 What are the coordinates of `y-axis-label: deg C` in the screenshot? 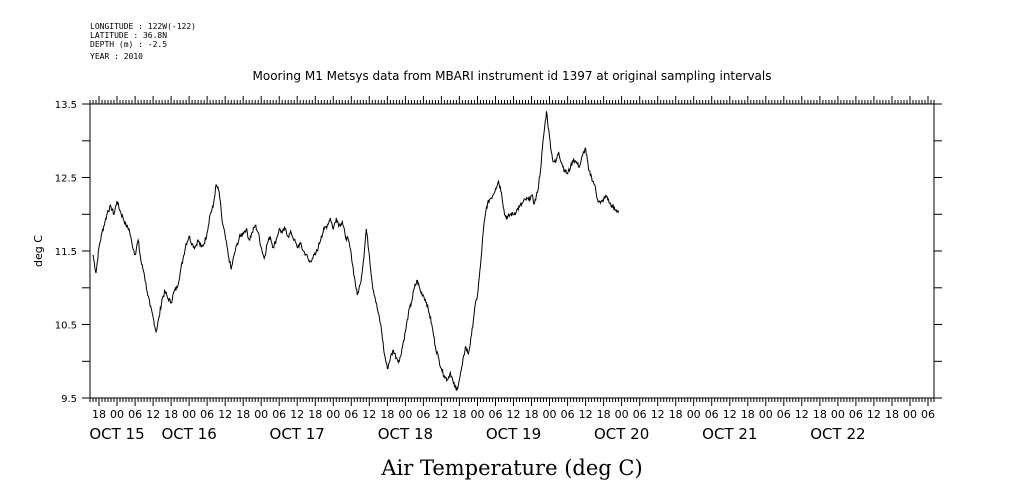 It's located at (38, 251).